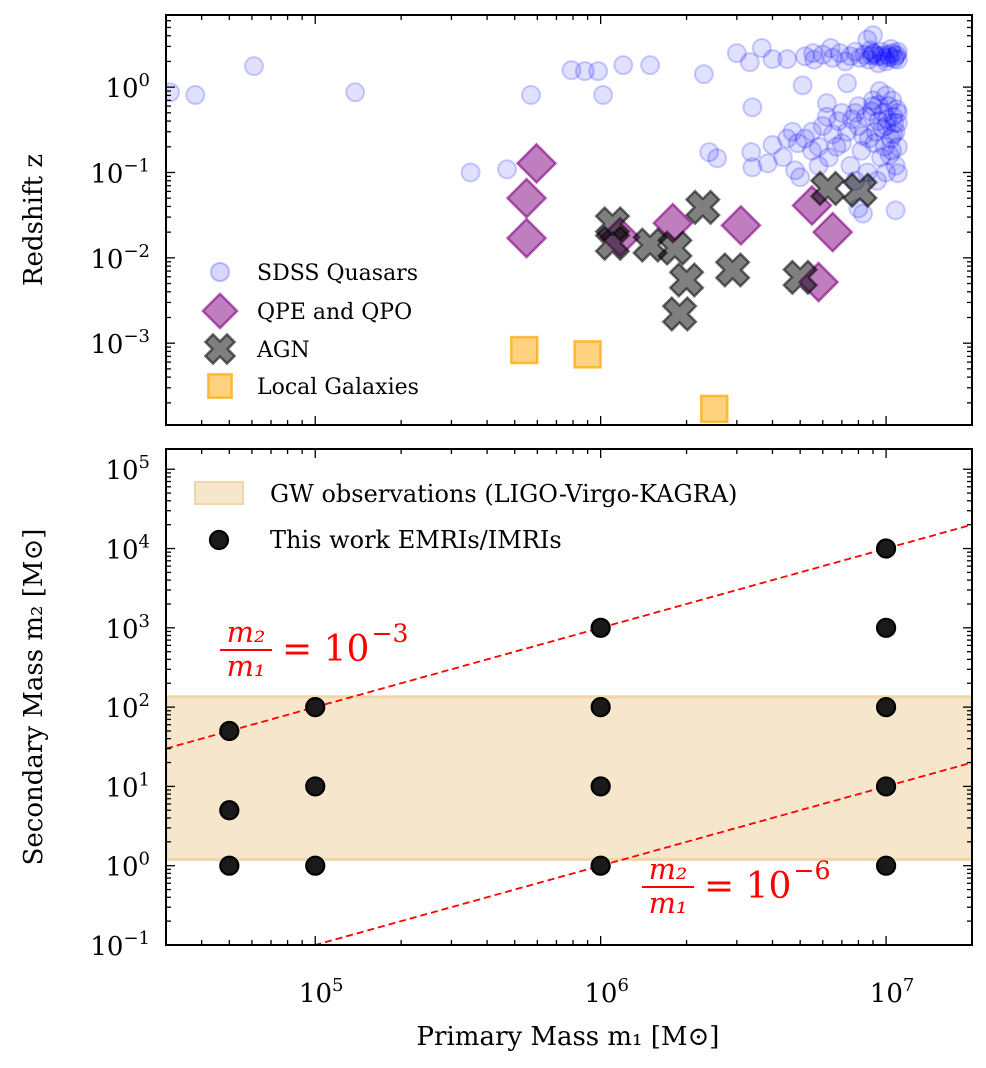 The width and height of the screenshot is (986, 1068). Describe the element at coordinates (120, 172) in the screenshot. I see `y-tick-label: 10⁻¹` at that location.